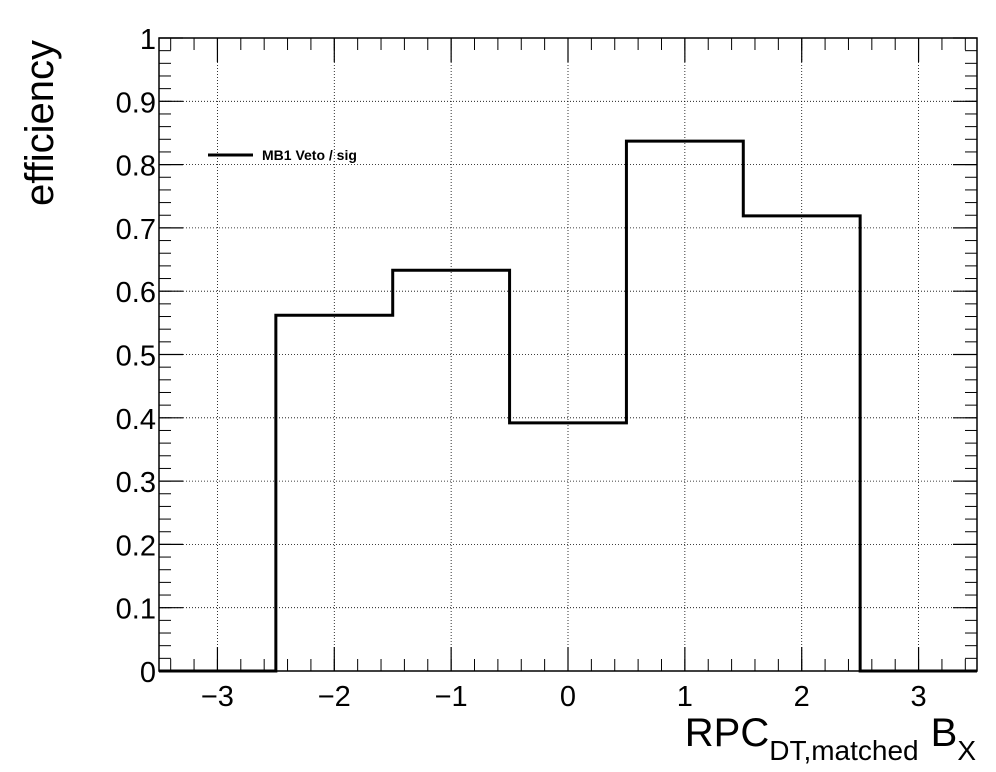 The width and height of the screenshot is (996, 772). I want to click on x-tick-label: −2, so click(334, 697).